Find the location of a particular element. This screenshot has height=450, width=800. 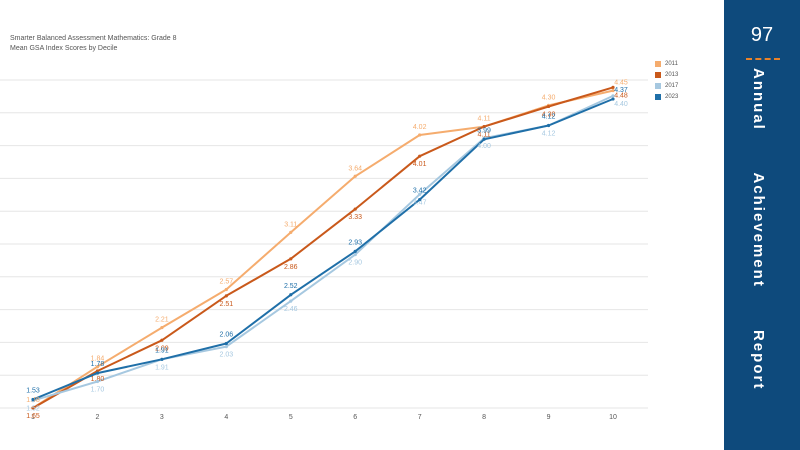

legend-item-2011: 2011 is located at coordinates (666, 64).